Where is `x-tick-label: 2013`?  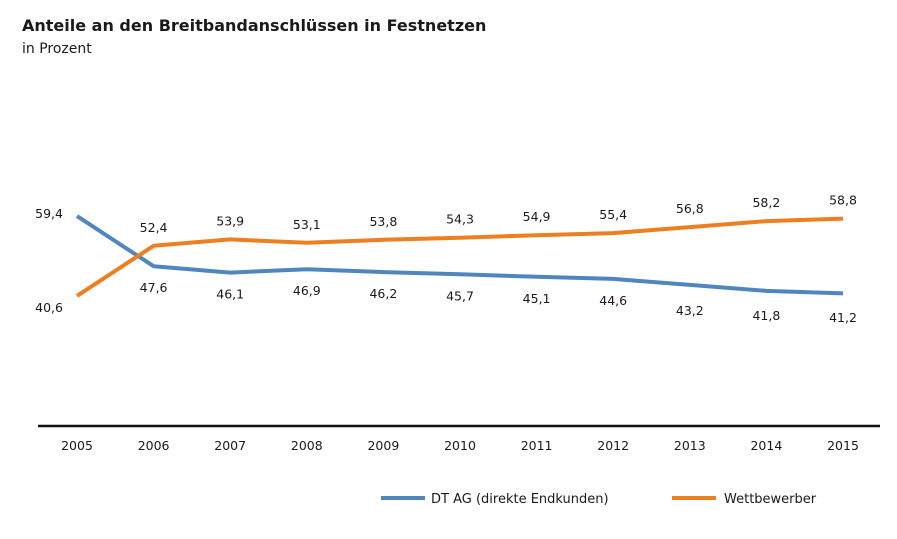
x-tick-label: 2013 is located at coordinates (690, 445).